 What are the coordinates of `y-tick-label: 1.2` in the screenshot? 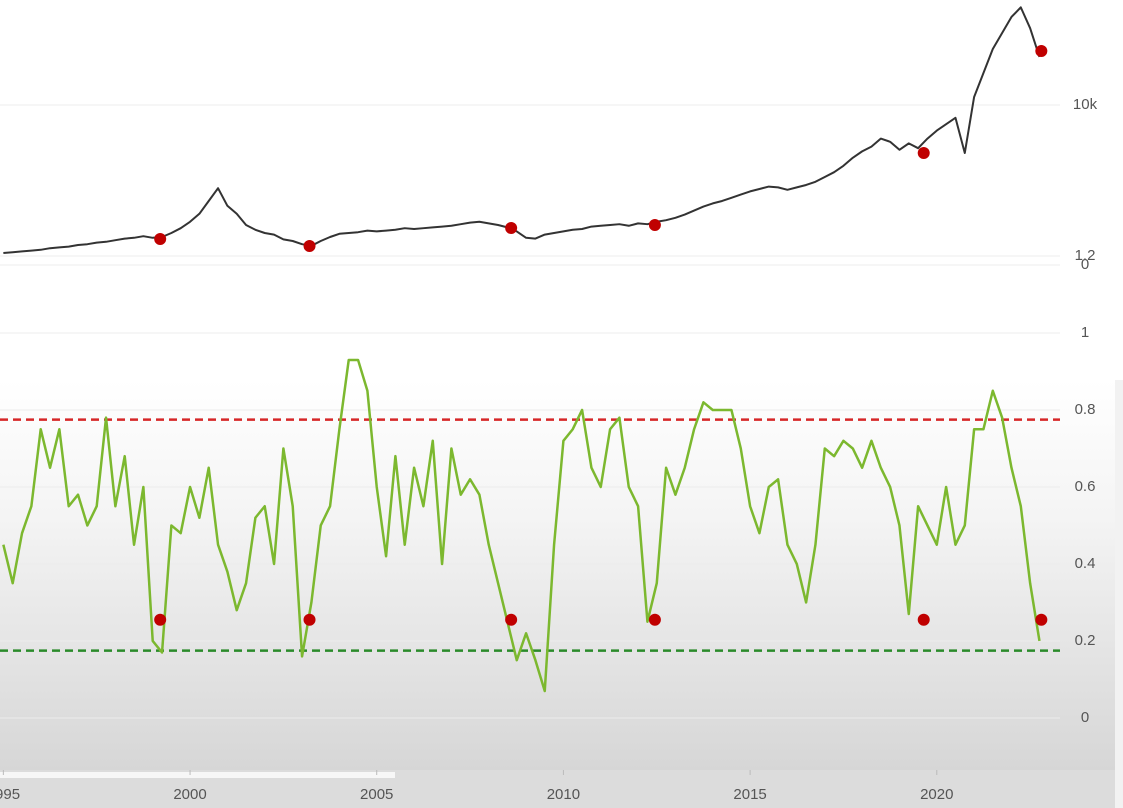 It's located at (1085, 255).